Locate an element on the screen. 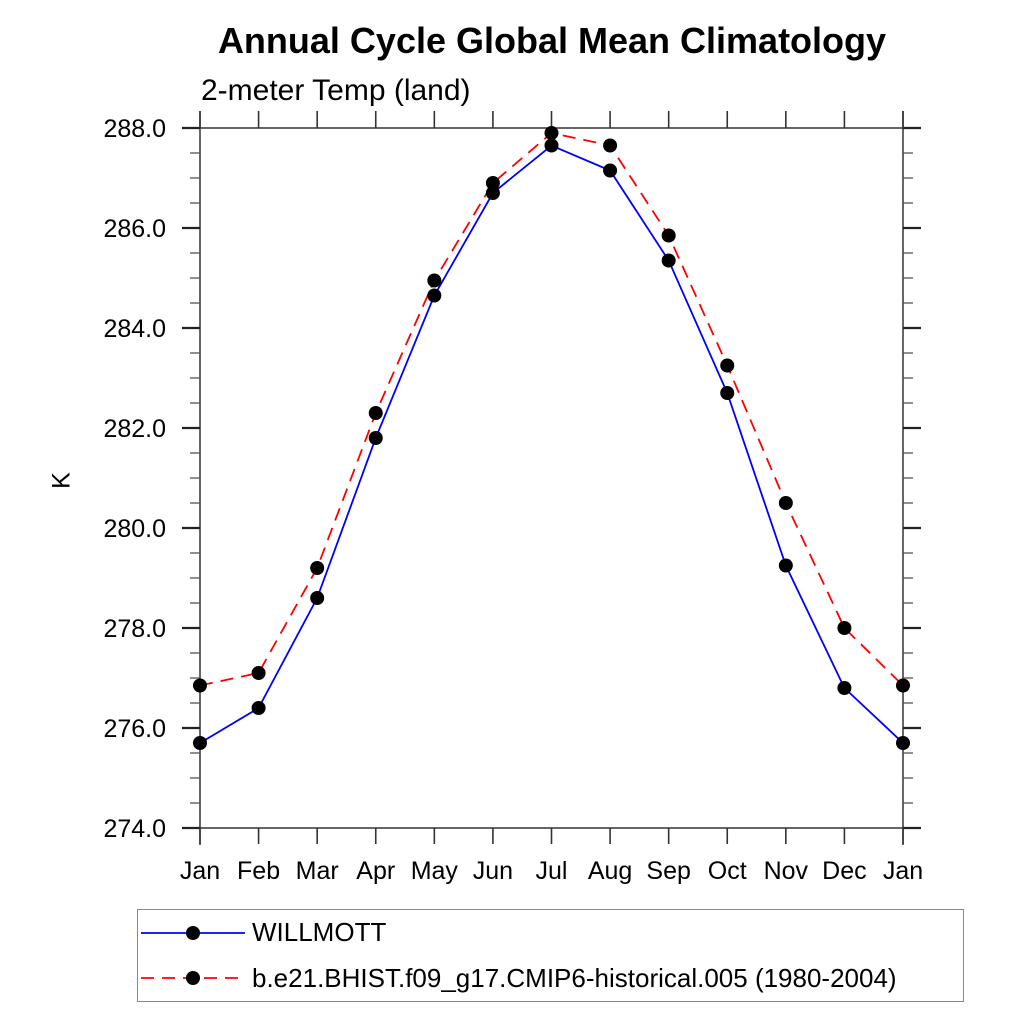  y-tick-label: 276.0 is located at coordinates (134, 729).